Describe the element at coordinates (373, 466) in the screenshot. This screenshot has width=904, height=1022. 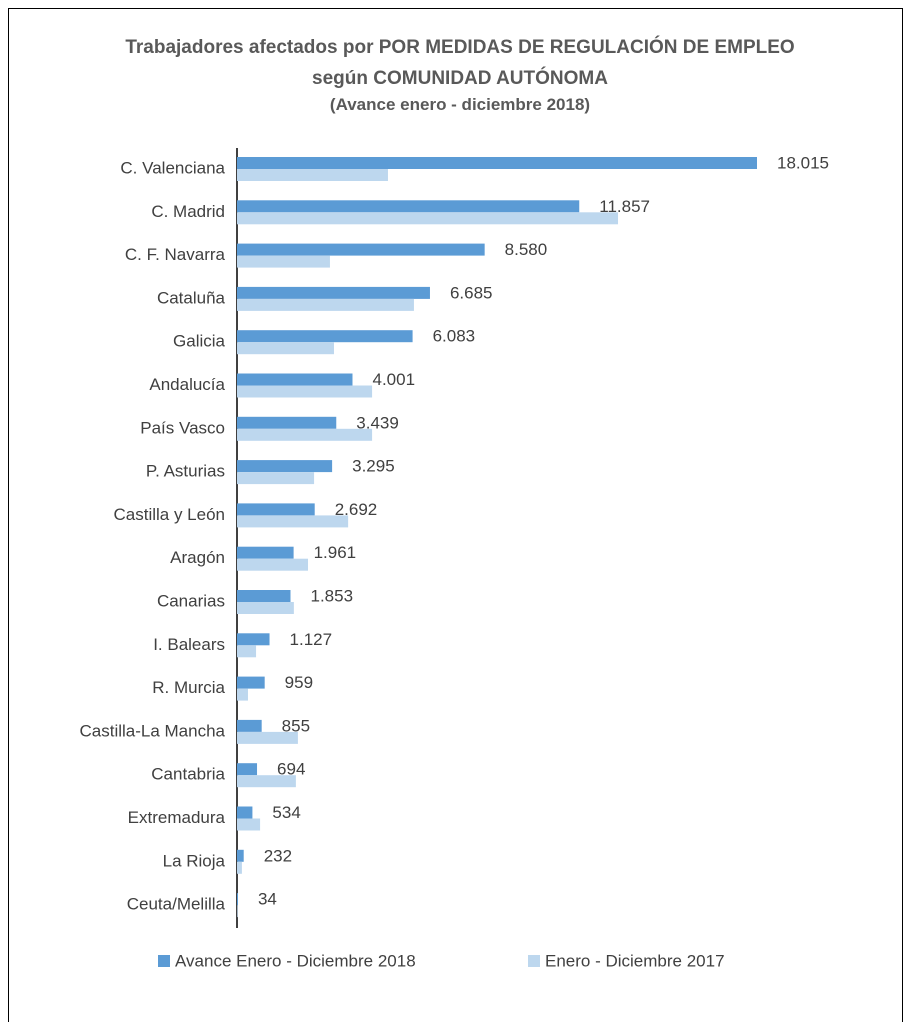
I see `data-label: 3.295` at that location.